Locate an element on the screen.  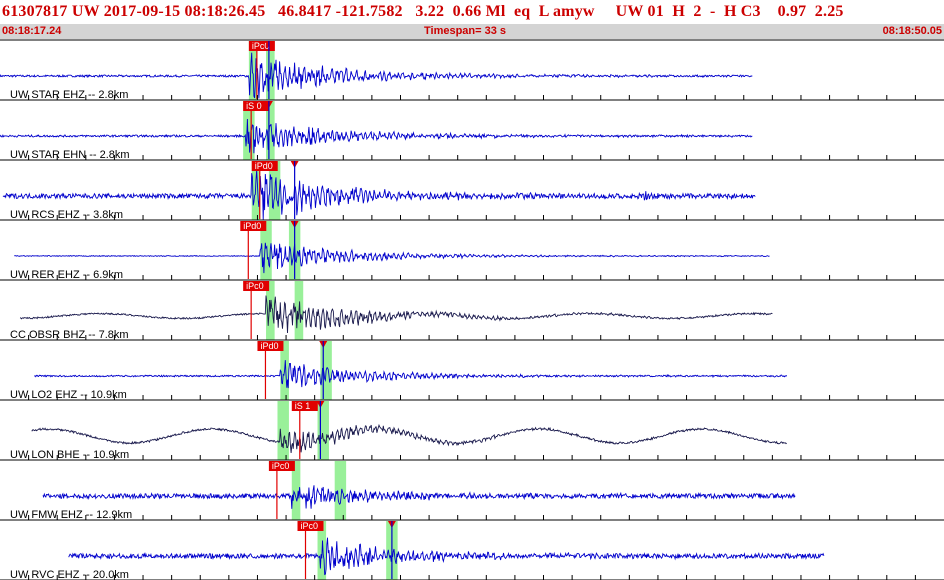
timespan-value: 33 s is located at coordinates (495, 31).